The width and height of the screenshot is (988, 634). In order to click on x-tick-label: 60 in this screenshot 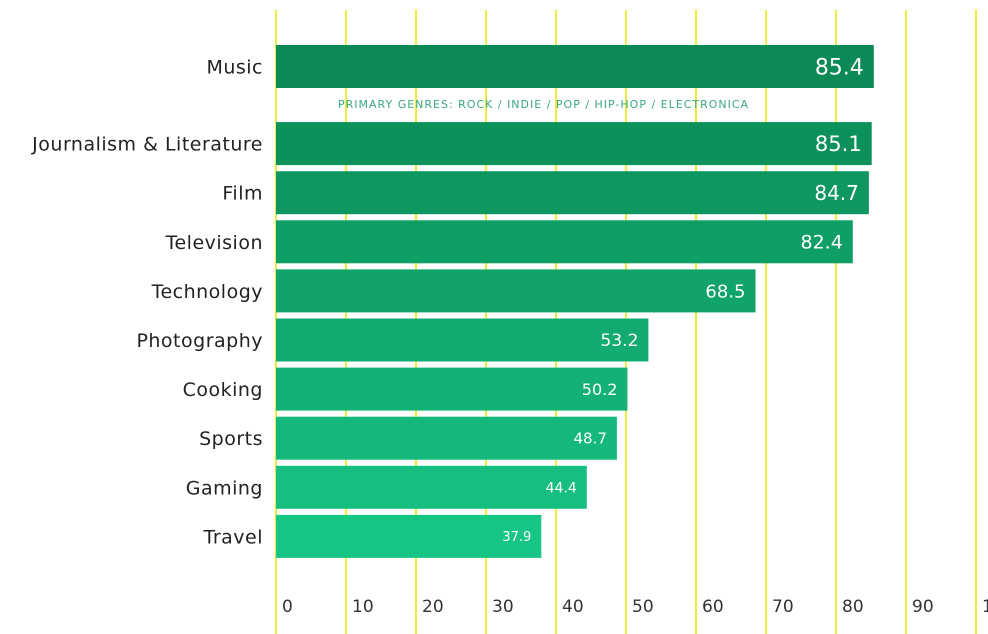, I will do `click(713, 607)`.